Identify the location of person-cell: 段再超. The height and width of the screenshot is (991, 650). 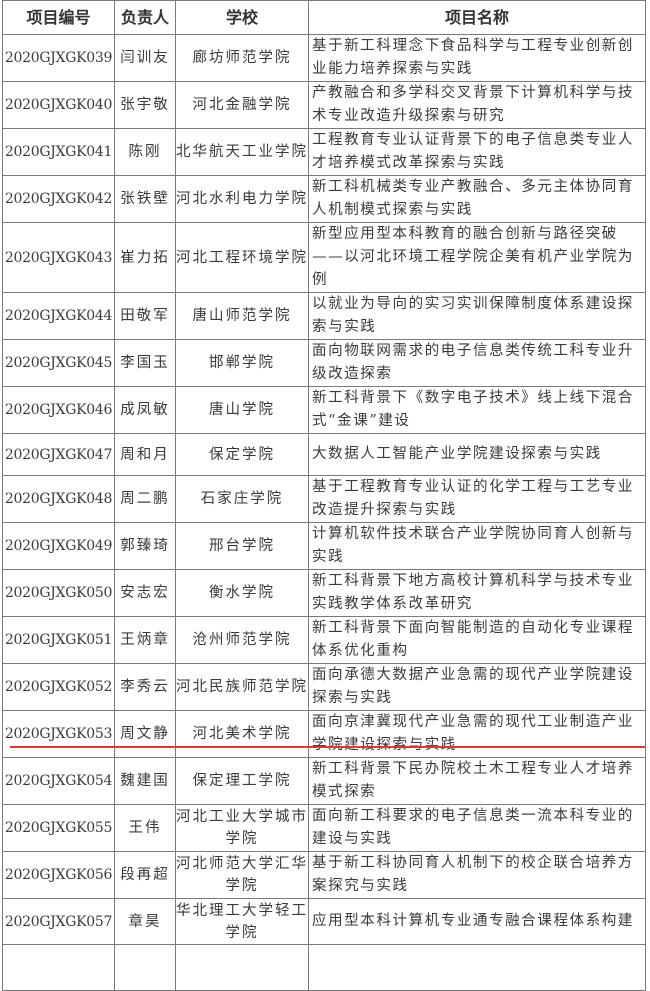
(145, 875).